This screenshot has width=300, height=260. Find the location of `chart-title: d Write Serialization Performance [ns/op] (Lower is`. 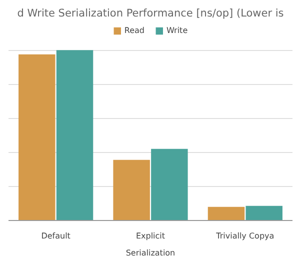

chart-title: d Write Serialization Performance [ns/op] (Lower is is located at coordinates (150, 14).